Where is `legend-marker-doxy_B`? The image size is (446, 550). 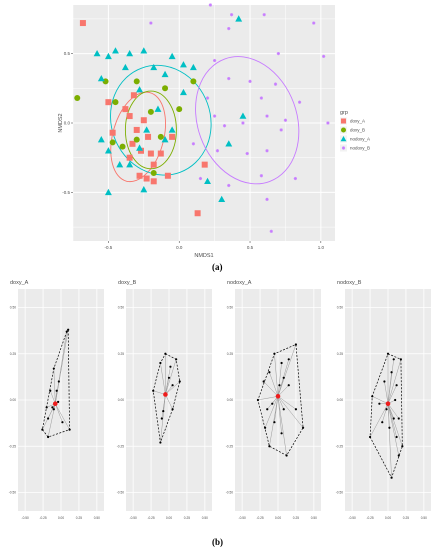
legend-marker-doxy_B is located at coordinates (343, 130).